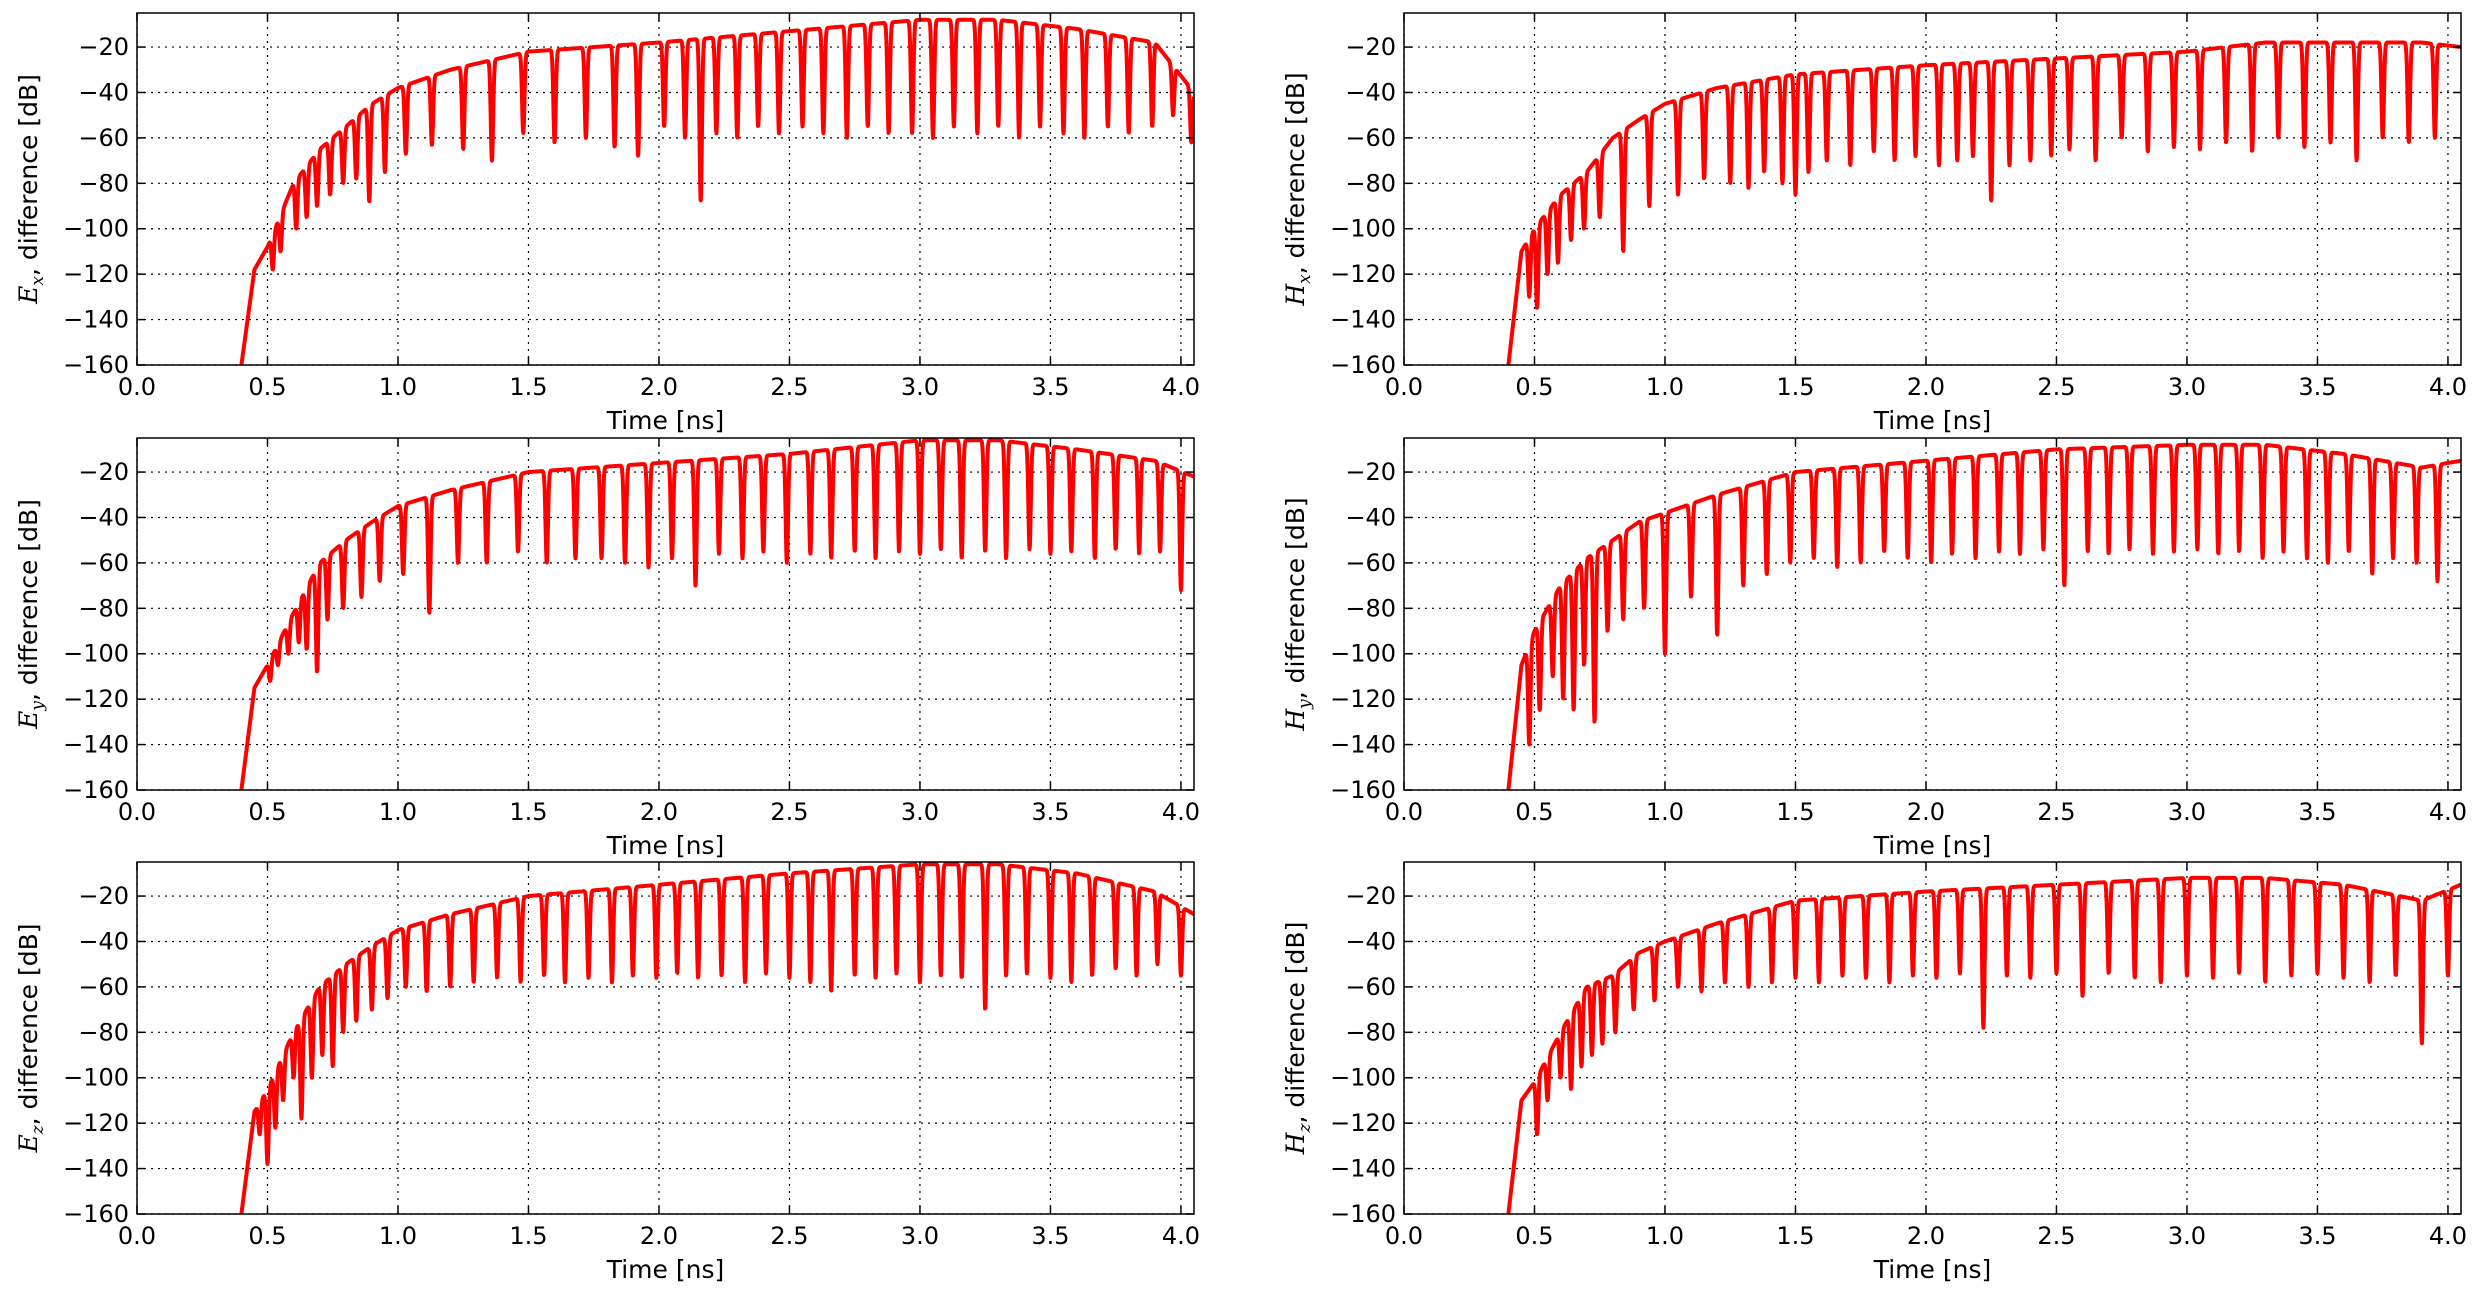 The width and height of the screenshot is (2482, 1296). Describe the element at coordinates (1305, 704) in the screenshot. I see `y-axis-label-subscript: y` at that location.